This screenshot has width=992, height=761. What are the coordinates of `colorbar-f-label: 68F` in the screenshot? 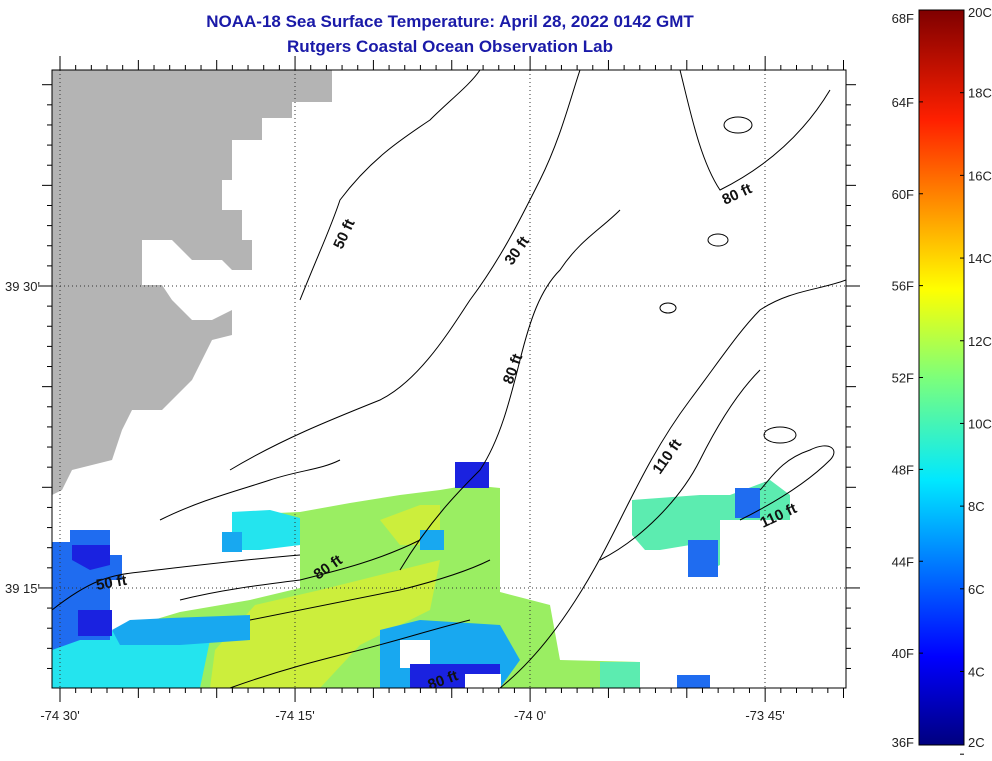 It's located at (903, 18).